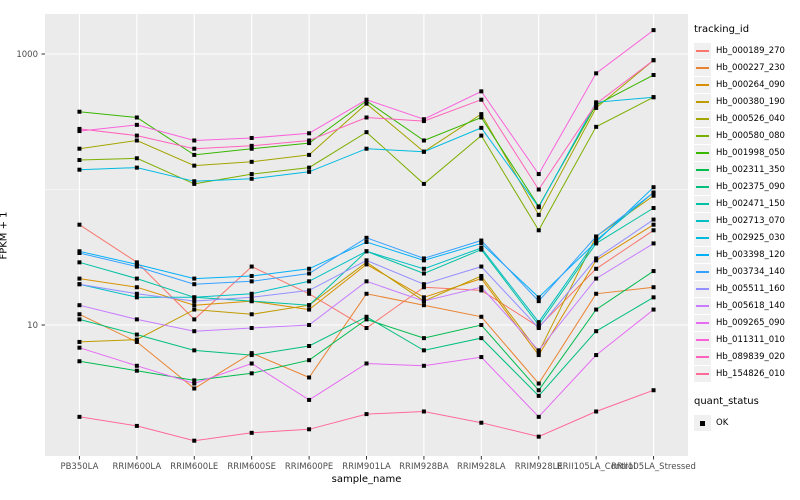 This screenshot has height=500, width=800. What do you see at coordinates (750, 152) in the screenshot?
I see `legend-entry-label: Hb_001998_050` at bounding box center [750, 152].